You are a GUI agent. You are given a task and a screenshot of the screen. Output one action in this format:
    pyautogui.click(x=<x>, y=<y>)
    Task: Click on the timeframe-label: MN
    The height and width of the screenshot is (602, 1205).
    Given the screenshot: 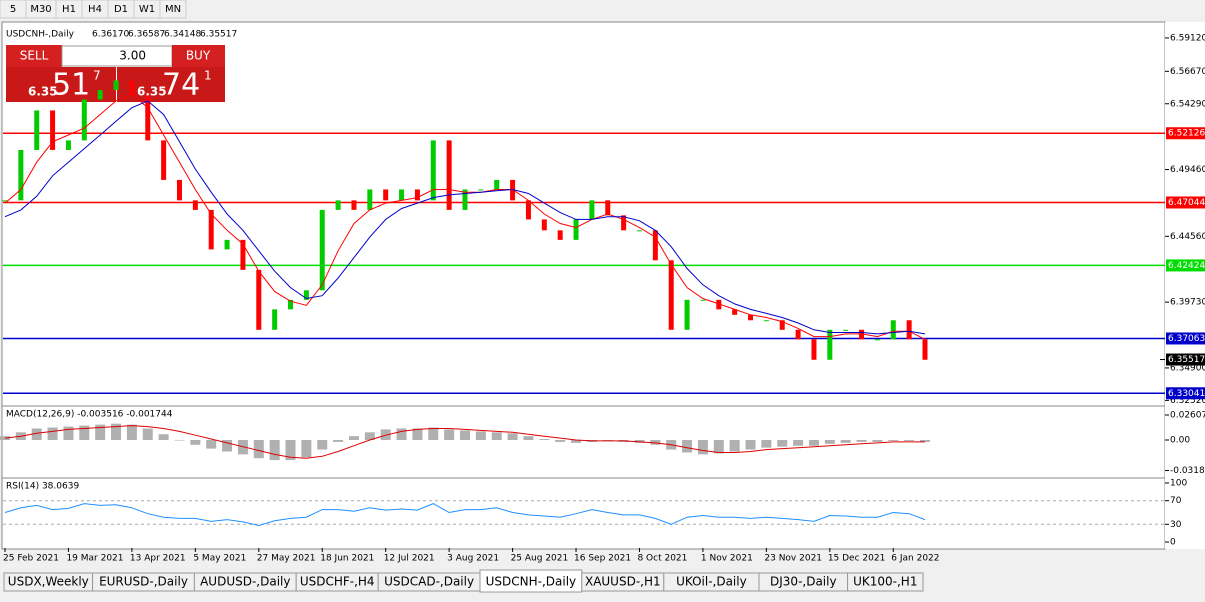 What is the action you would take?
    pyautogui.click(x=173, y=9)
    